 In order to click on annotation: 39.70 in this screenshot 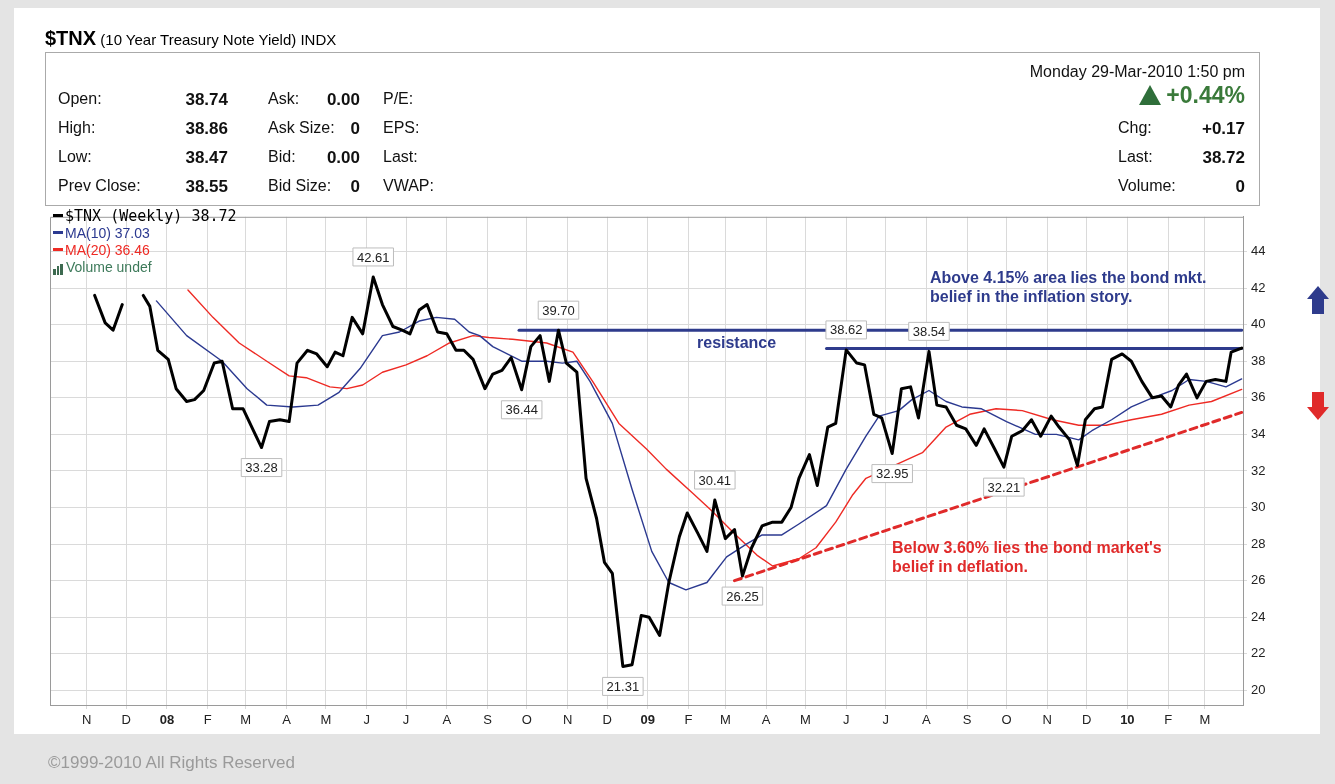, I will do `click(558, 310)`.